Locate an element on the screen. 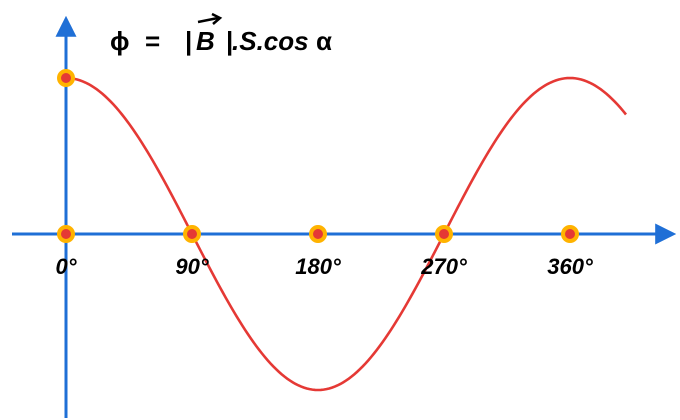  formula-vector-b: B is located at coordinates (205, 41).